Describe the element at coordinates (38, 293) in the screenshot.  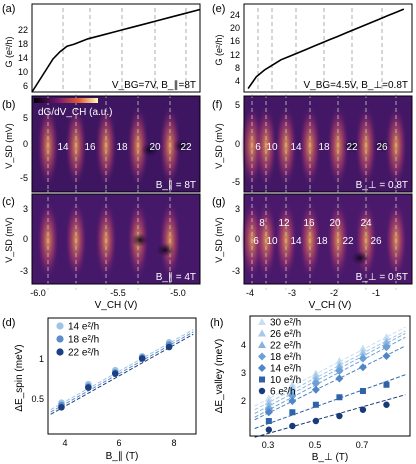
I see `c-xtick-0: -6.0` at that location.